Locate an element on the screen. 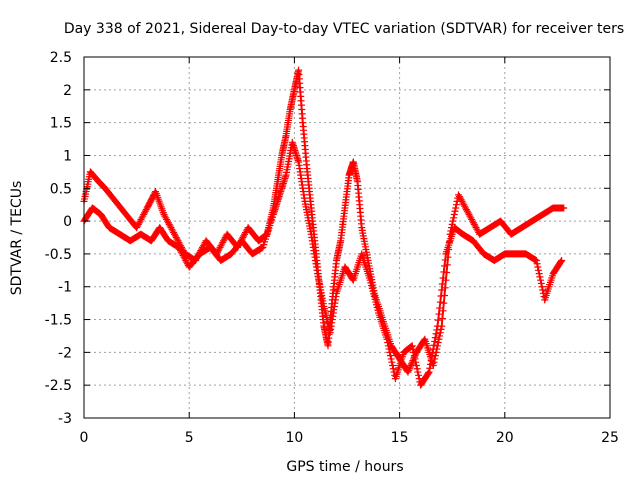  x-tick-label: 10 is located at coordinates (294, 438).